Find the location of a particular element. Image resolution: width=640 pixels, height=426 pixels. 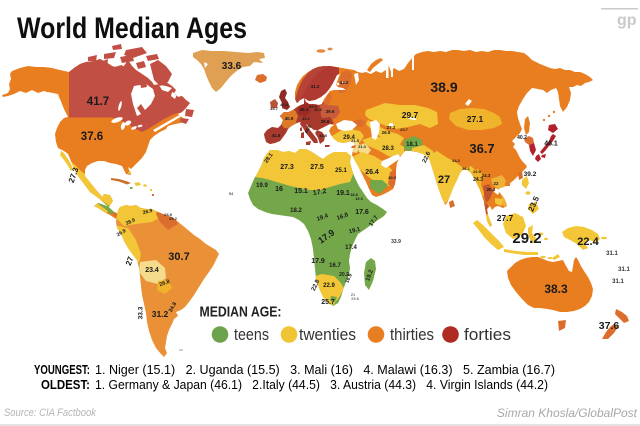

svg-text: 22 is located at coordinates (496, 183).